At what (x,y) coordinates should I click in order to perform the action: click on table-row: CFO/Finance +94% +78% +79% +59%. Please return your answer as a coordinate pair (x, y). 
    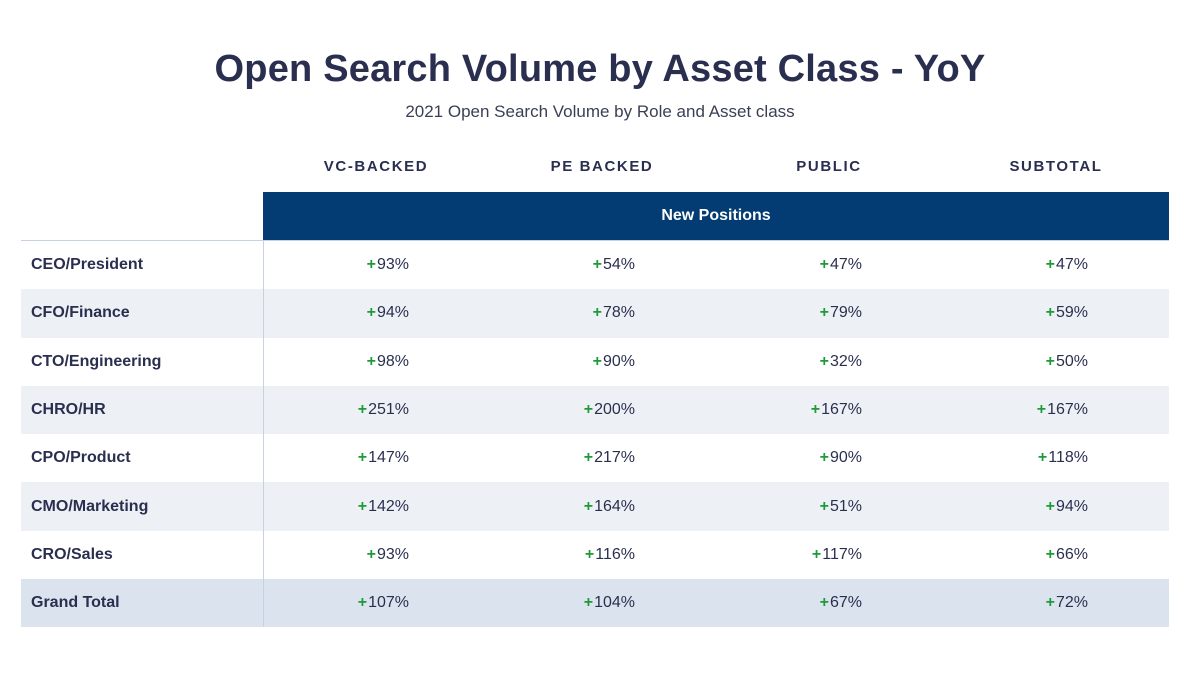
    Looking at the image, I should click on (595, 313).